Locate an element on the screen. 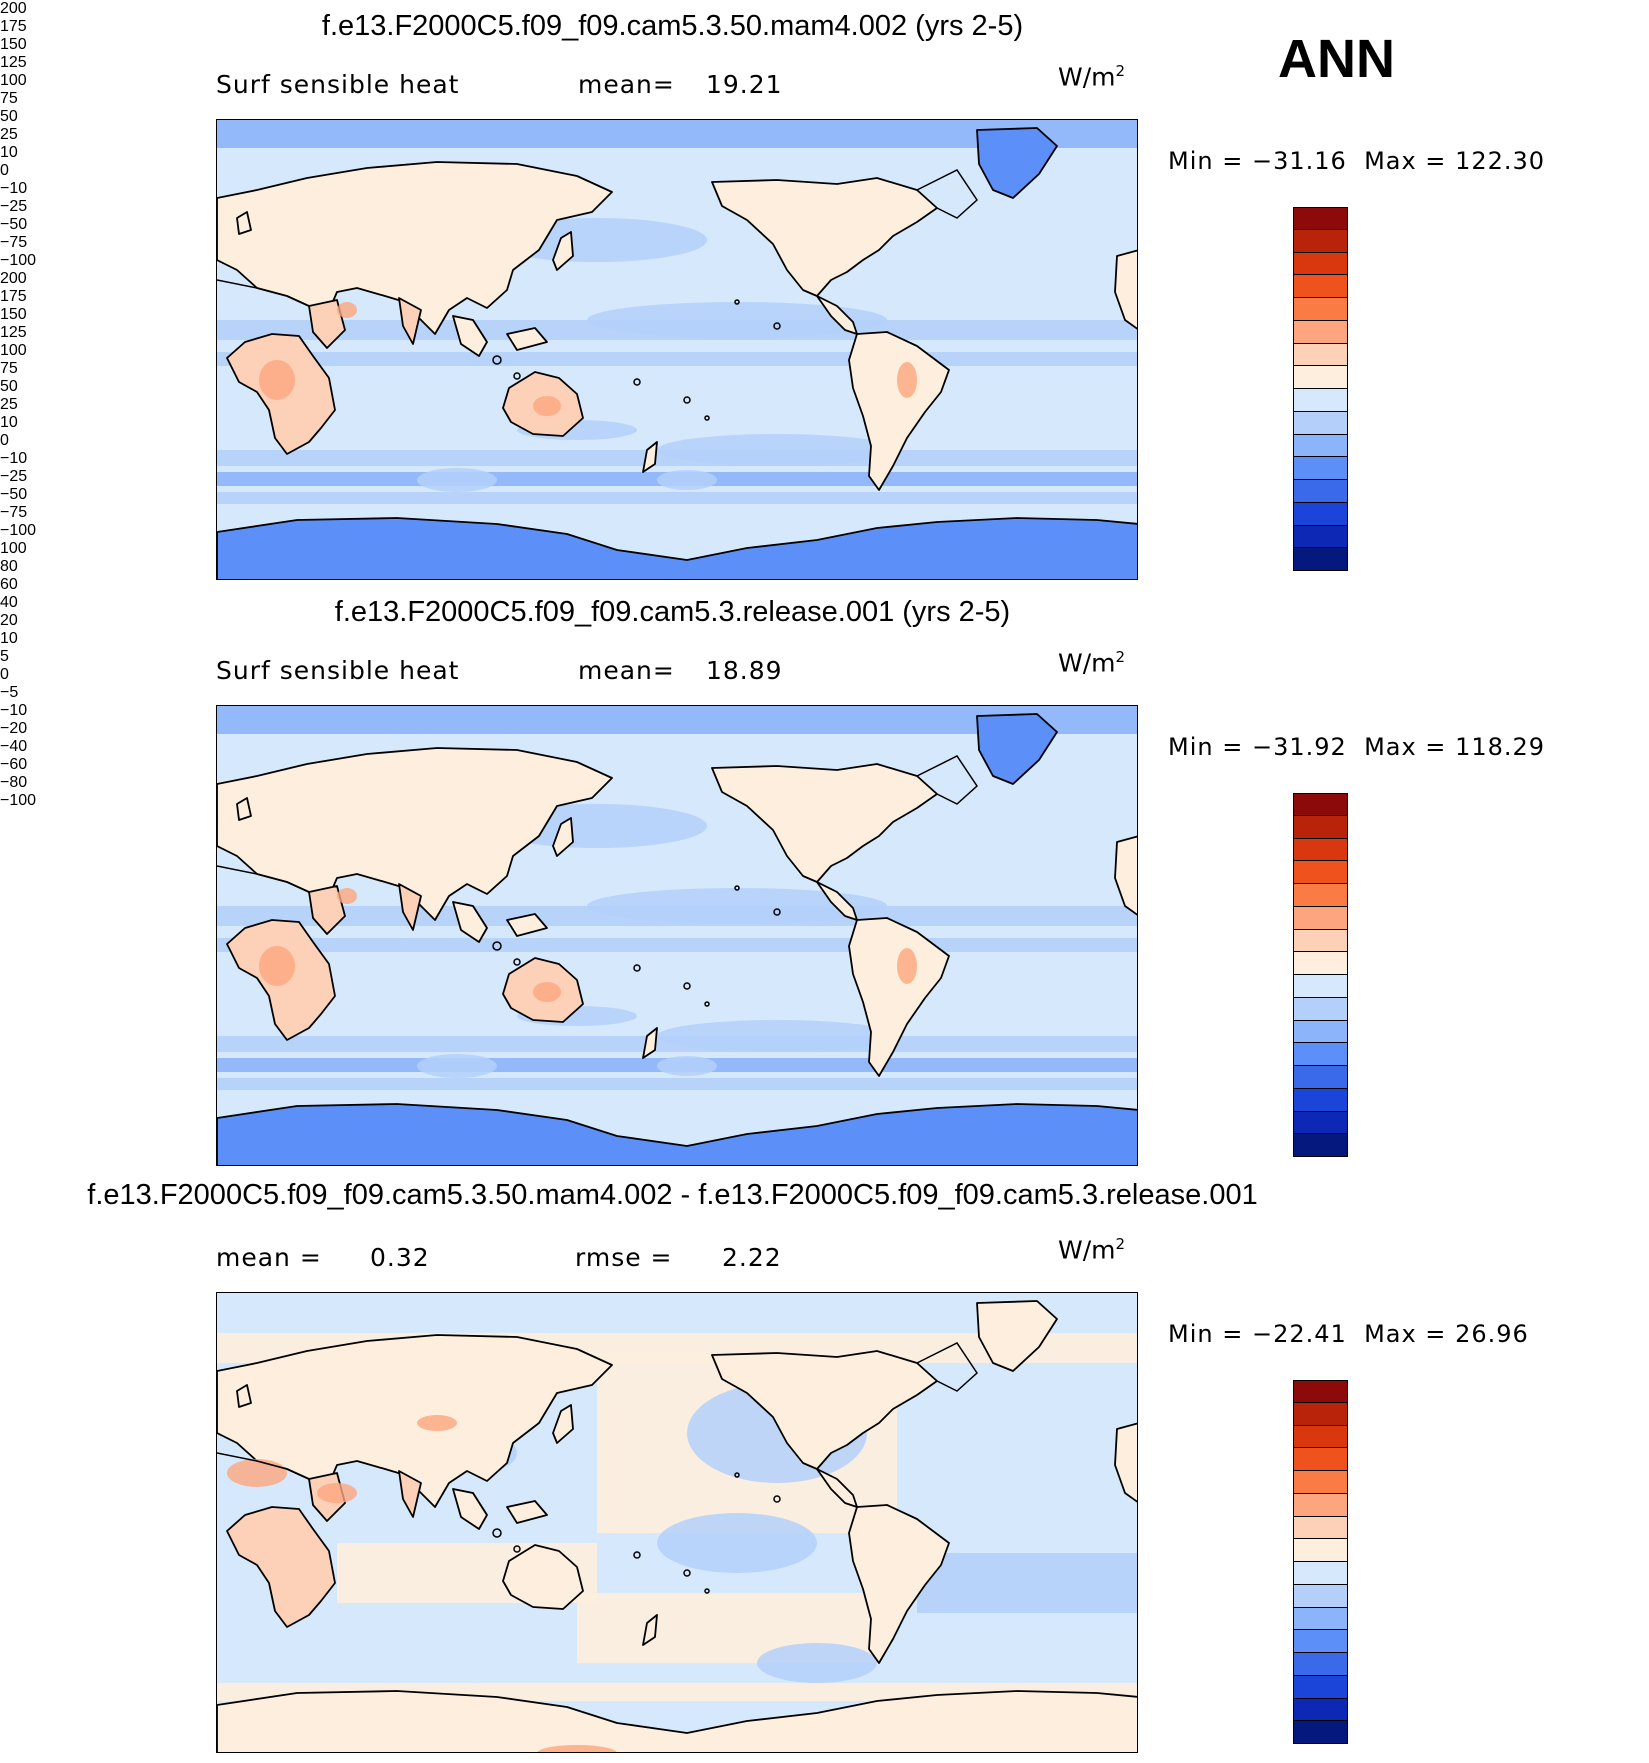 This screenshot has height=1763, width=1649. stat1-label: mean = is located at coordinates (269, 1257).